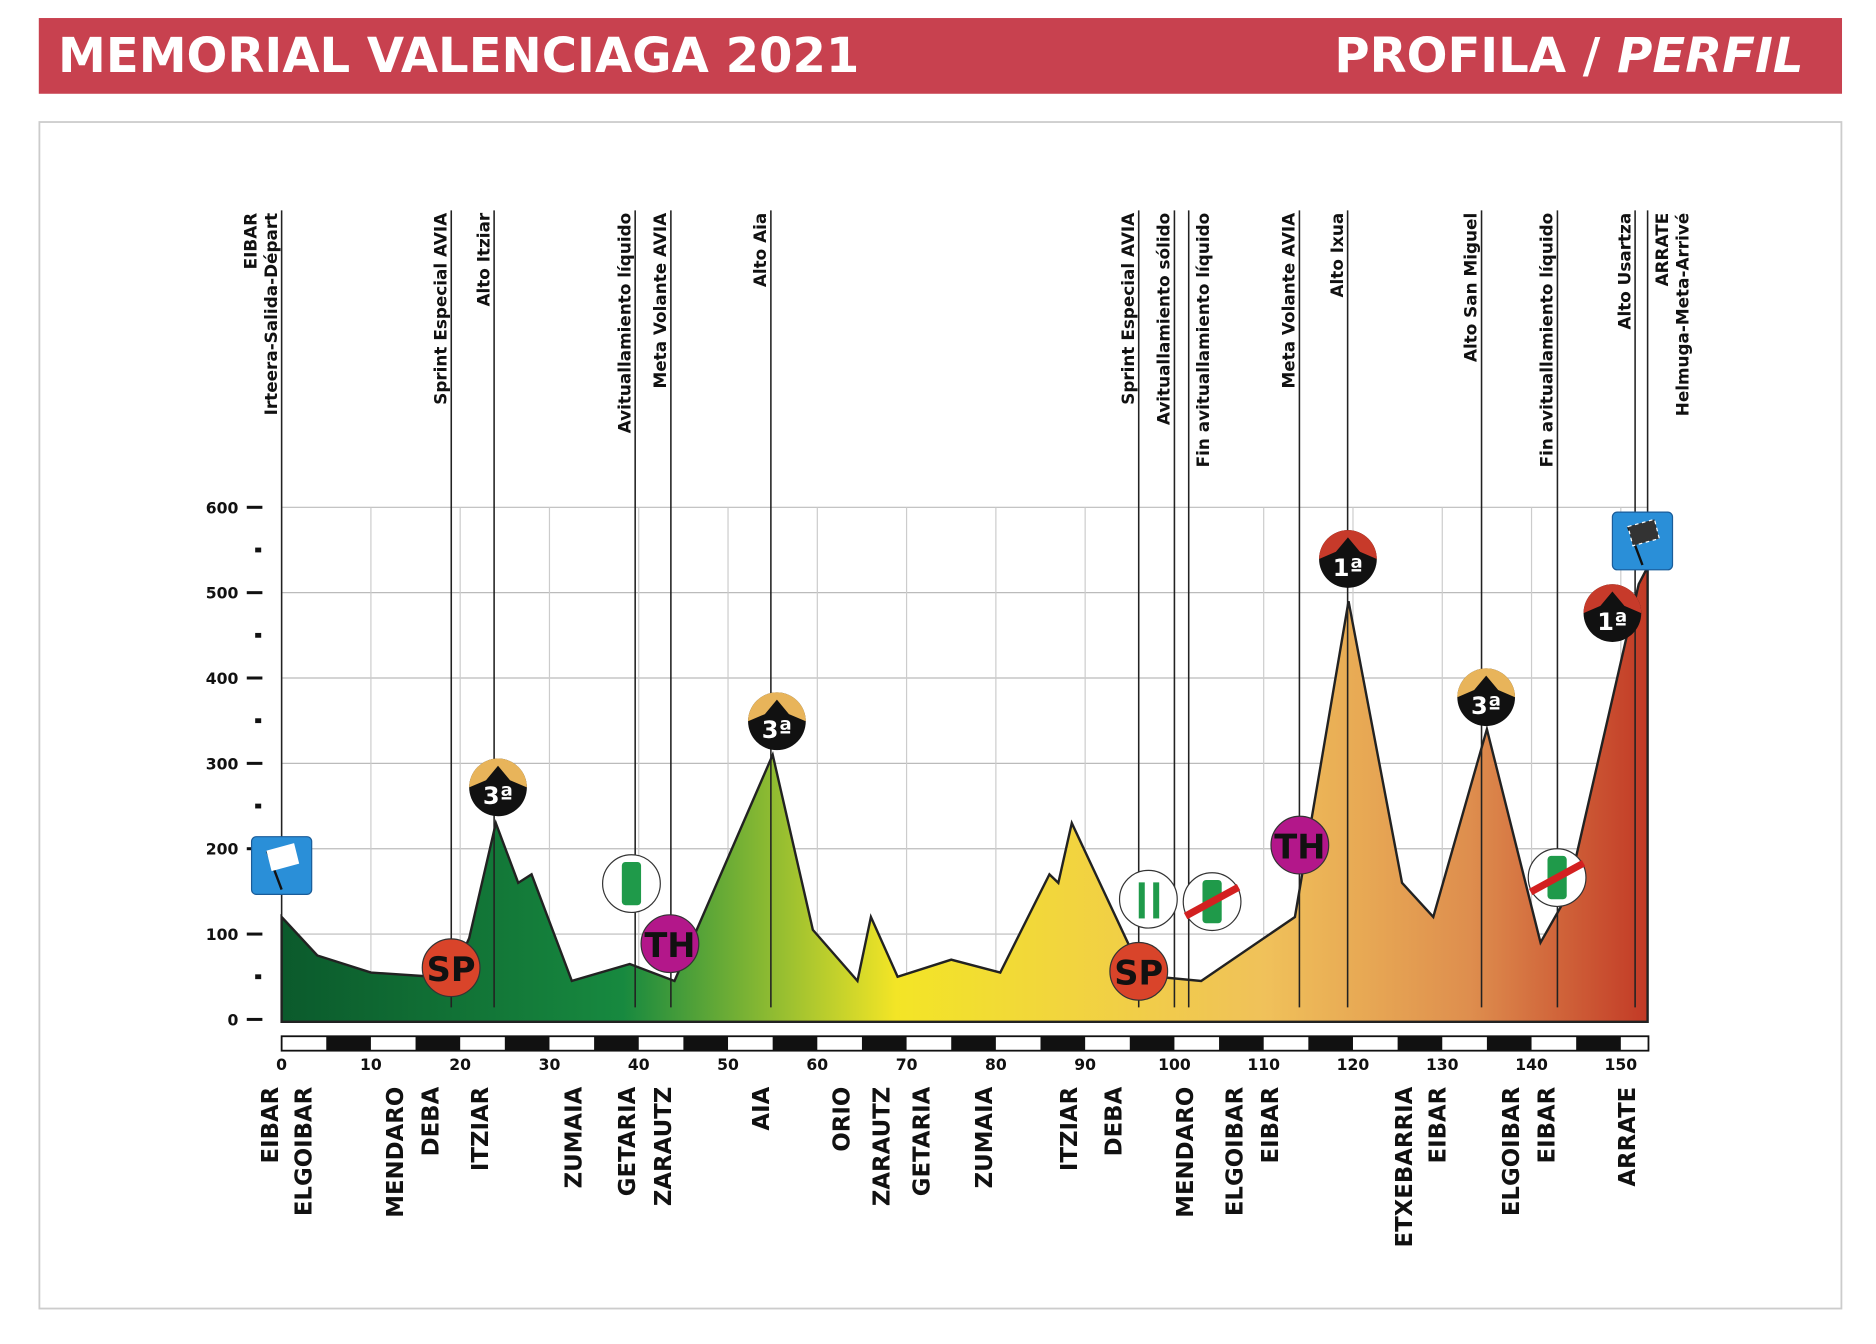 This screenshot has height=1344, width=1876. I want to click on top-label: Alto Usartza, so click(1624, 271).